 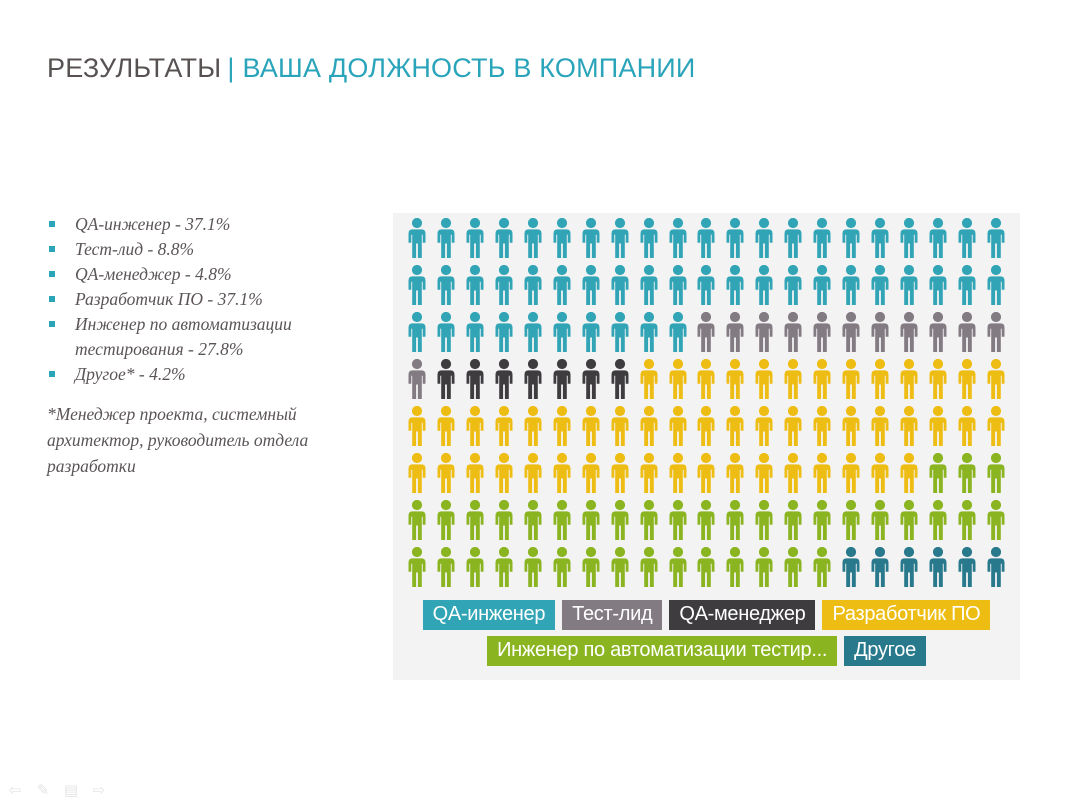 I want to click on pen-tool-icon: ✎, so click(x=43, y=790).